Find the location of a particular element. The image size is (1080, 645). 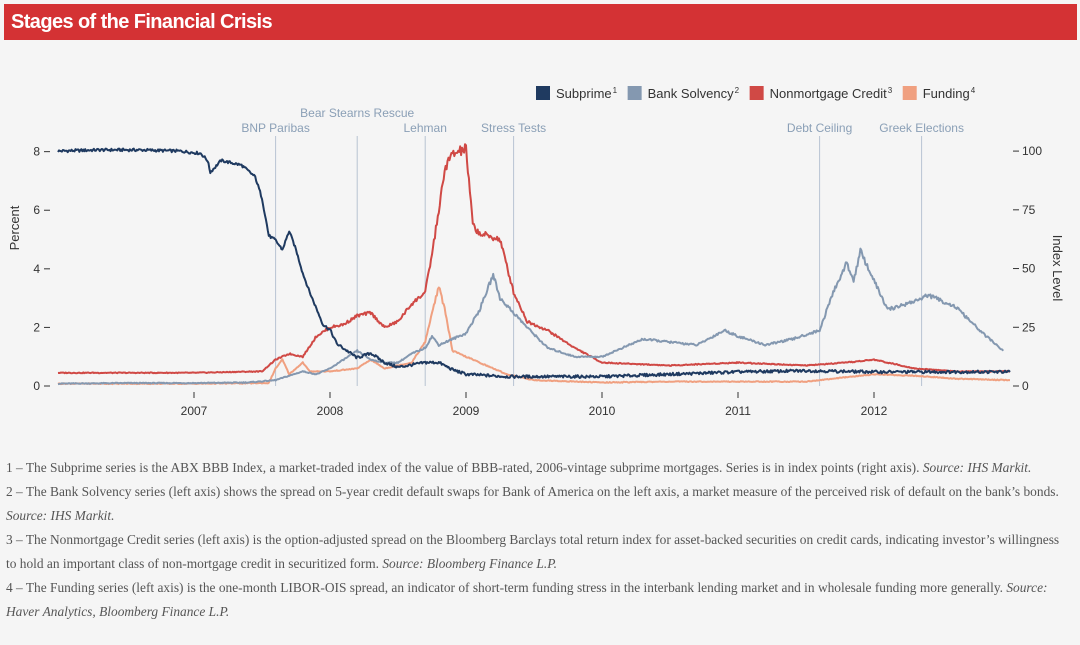

left-axis-tick-label: 2 is located at coordinates (36, 327).